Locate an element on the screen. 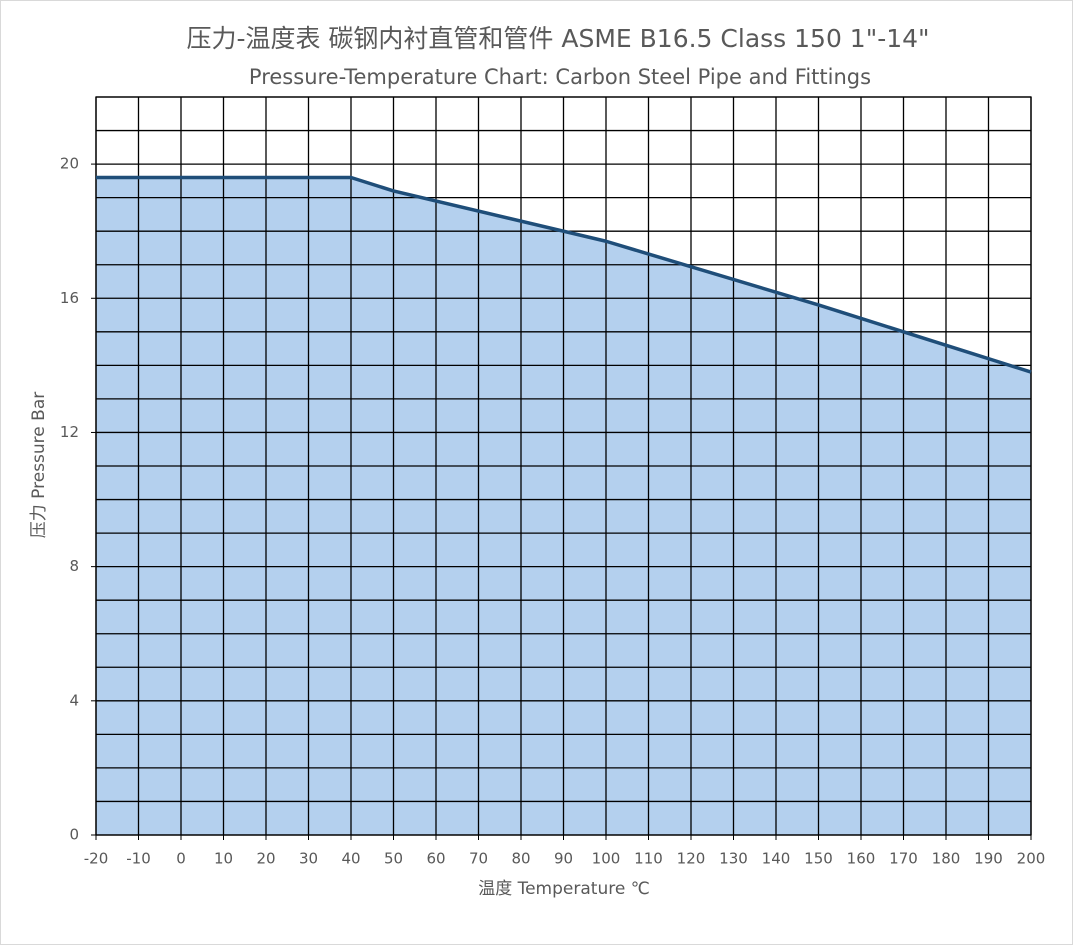 The image size is (1073, 945). x-tick-label: 60 is located at coordinates (435, 859).